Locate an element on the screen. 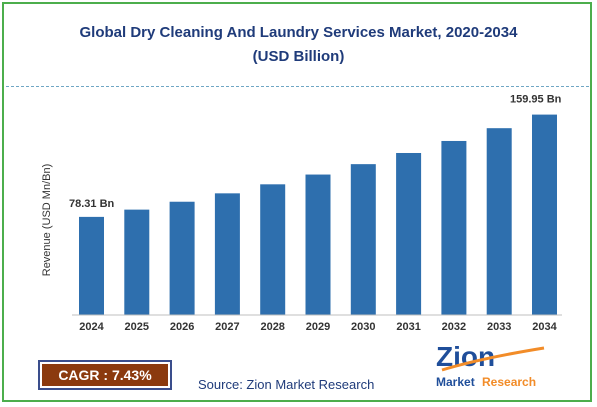 The height and width of the screenshot is (407, 597). logo-research: Research is located at coordinates (509, 382).